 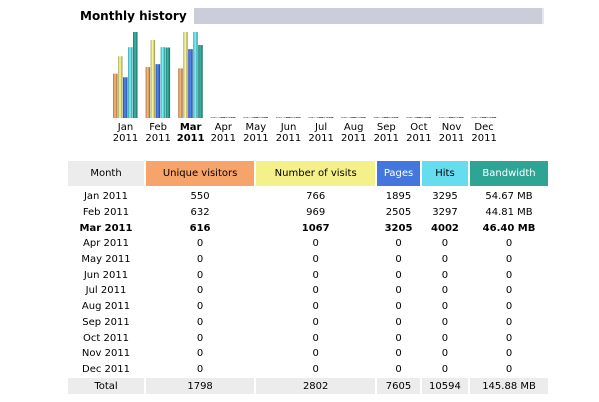 I want to click on bar-hits-nov, so click(x=456, y=117).